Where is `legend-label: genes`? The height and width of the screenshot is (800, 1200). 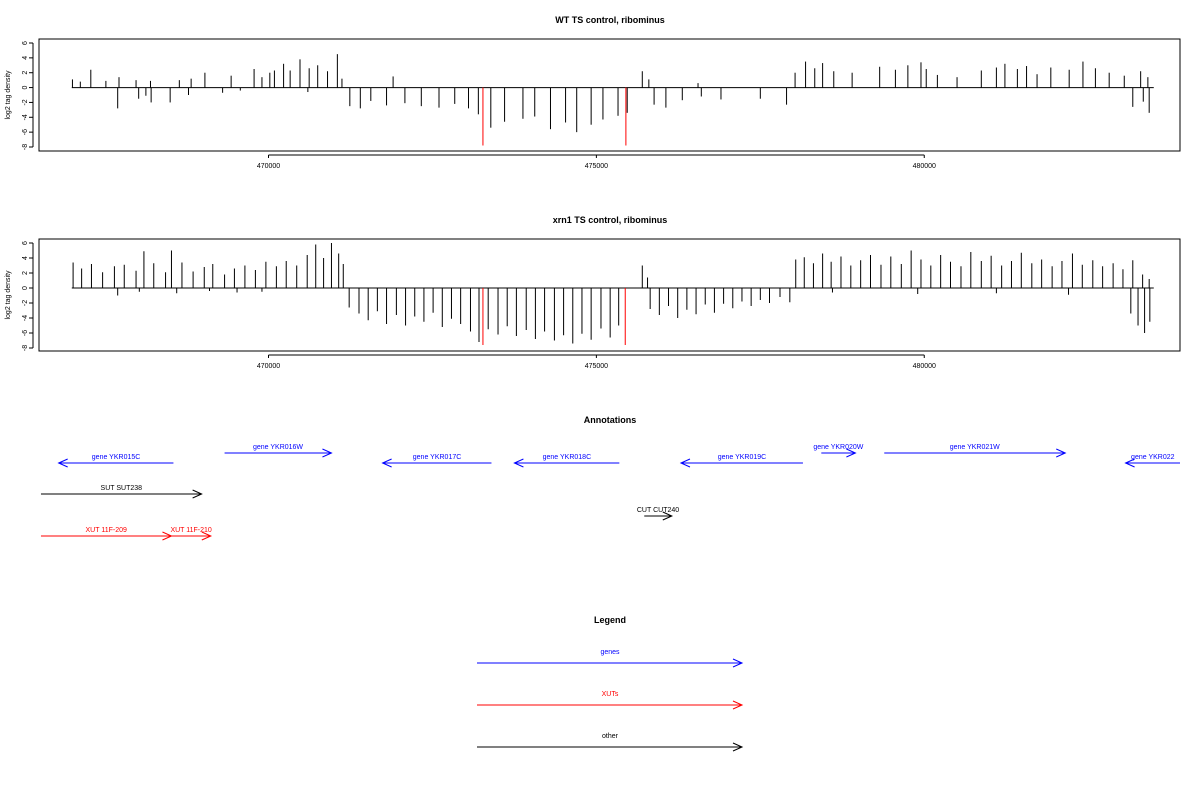
legend-label: genes is located at coordinates (610, 652).